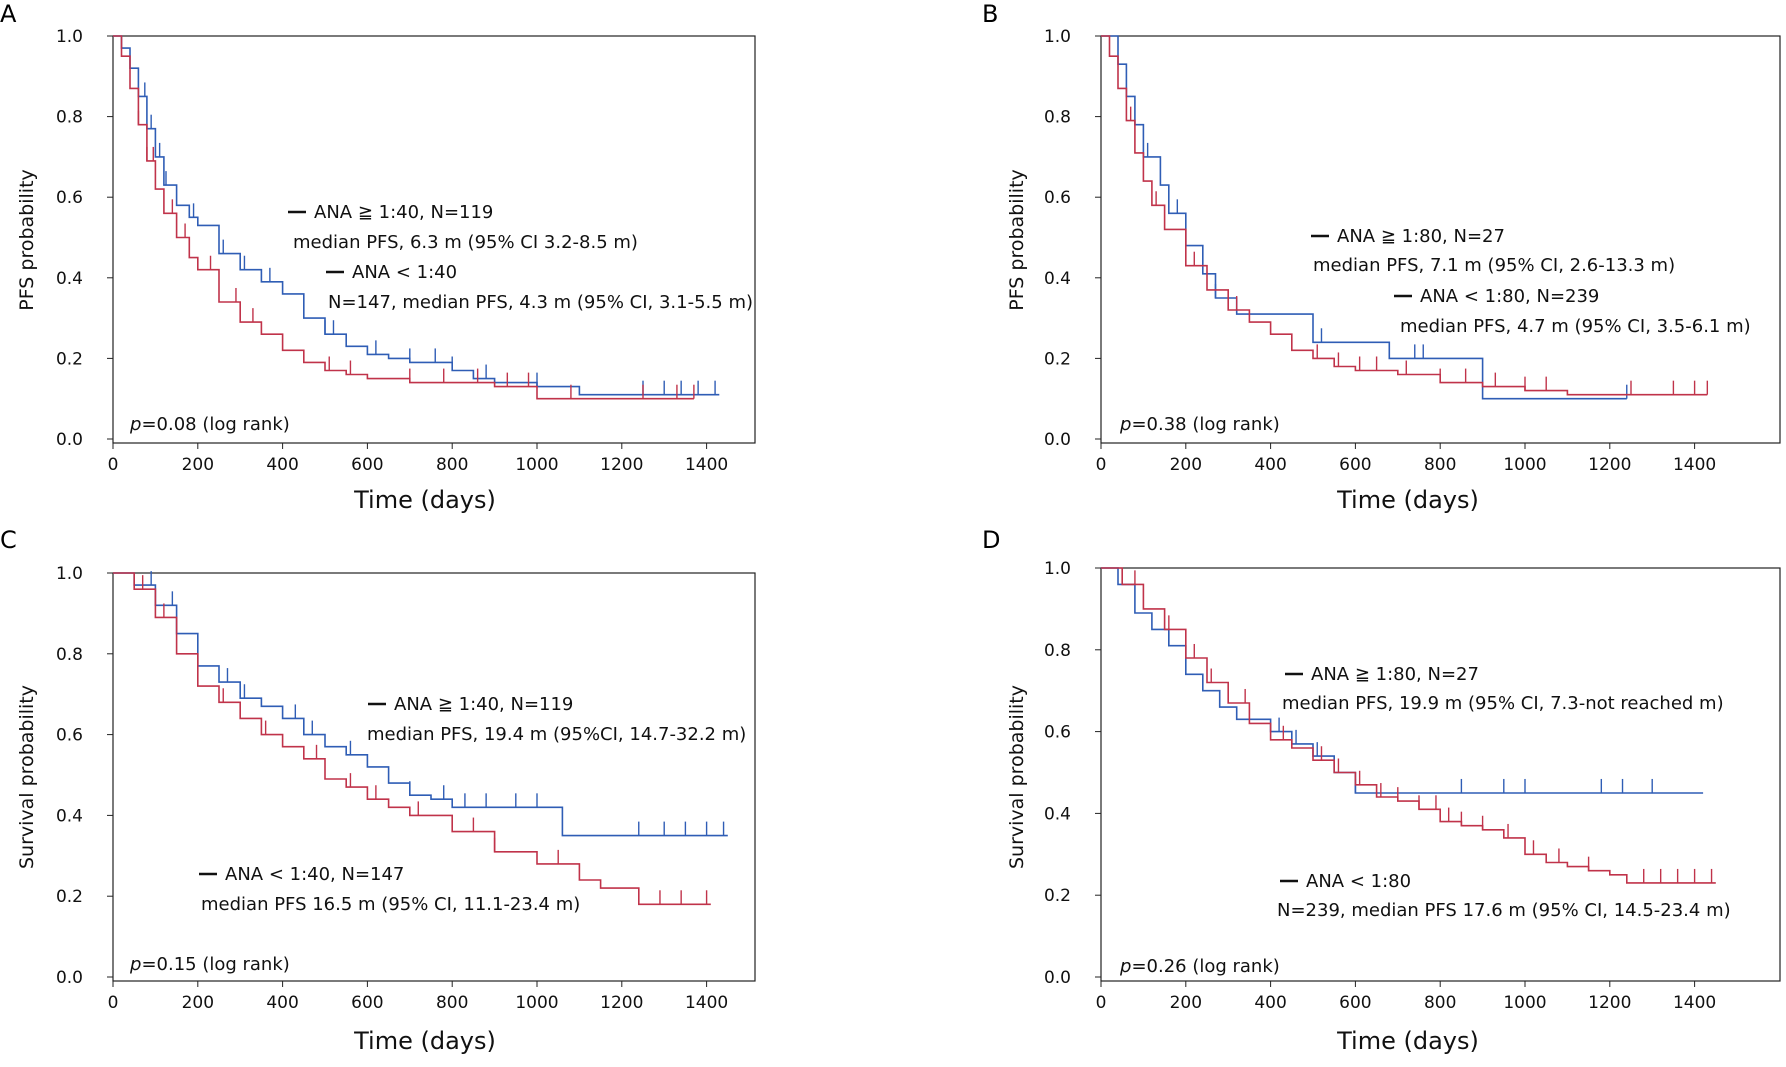 The image size is (1786, 1067). I want to click on annotation-line2: median PFS 16.5 m (95% CI, 11.1-23.4 m), so click(390, 904).